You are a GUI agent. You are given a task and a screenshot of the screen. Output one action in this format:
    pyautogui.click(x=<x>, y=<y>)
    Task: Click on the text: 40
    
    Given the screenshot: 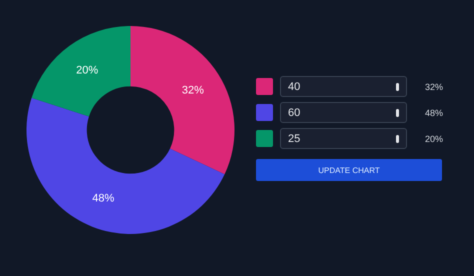 What is the action you would take?
    pyautogui.click(x=343, y=86)
    